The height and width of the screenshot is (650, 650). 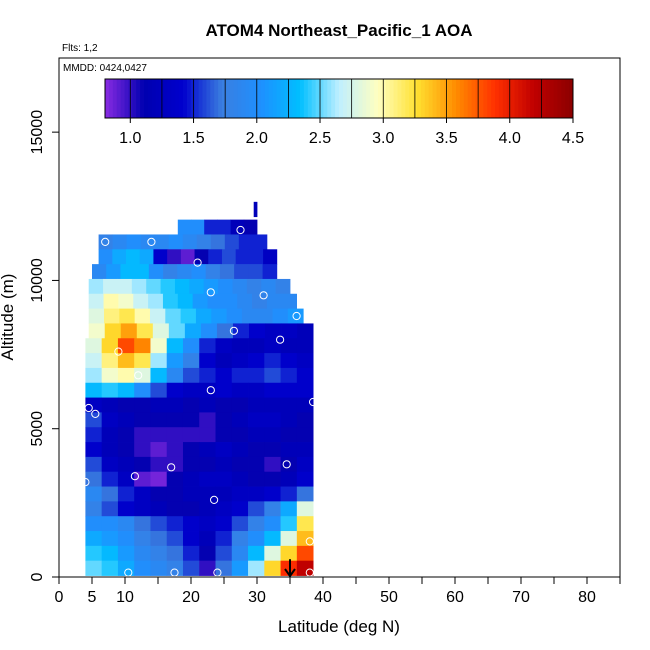 I want to click on x-tick-label: 0, so click(x=59, y=597).